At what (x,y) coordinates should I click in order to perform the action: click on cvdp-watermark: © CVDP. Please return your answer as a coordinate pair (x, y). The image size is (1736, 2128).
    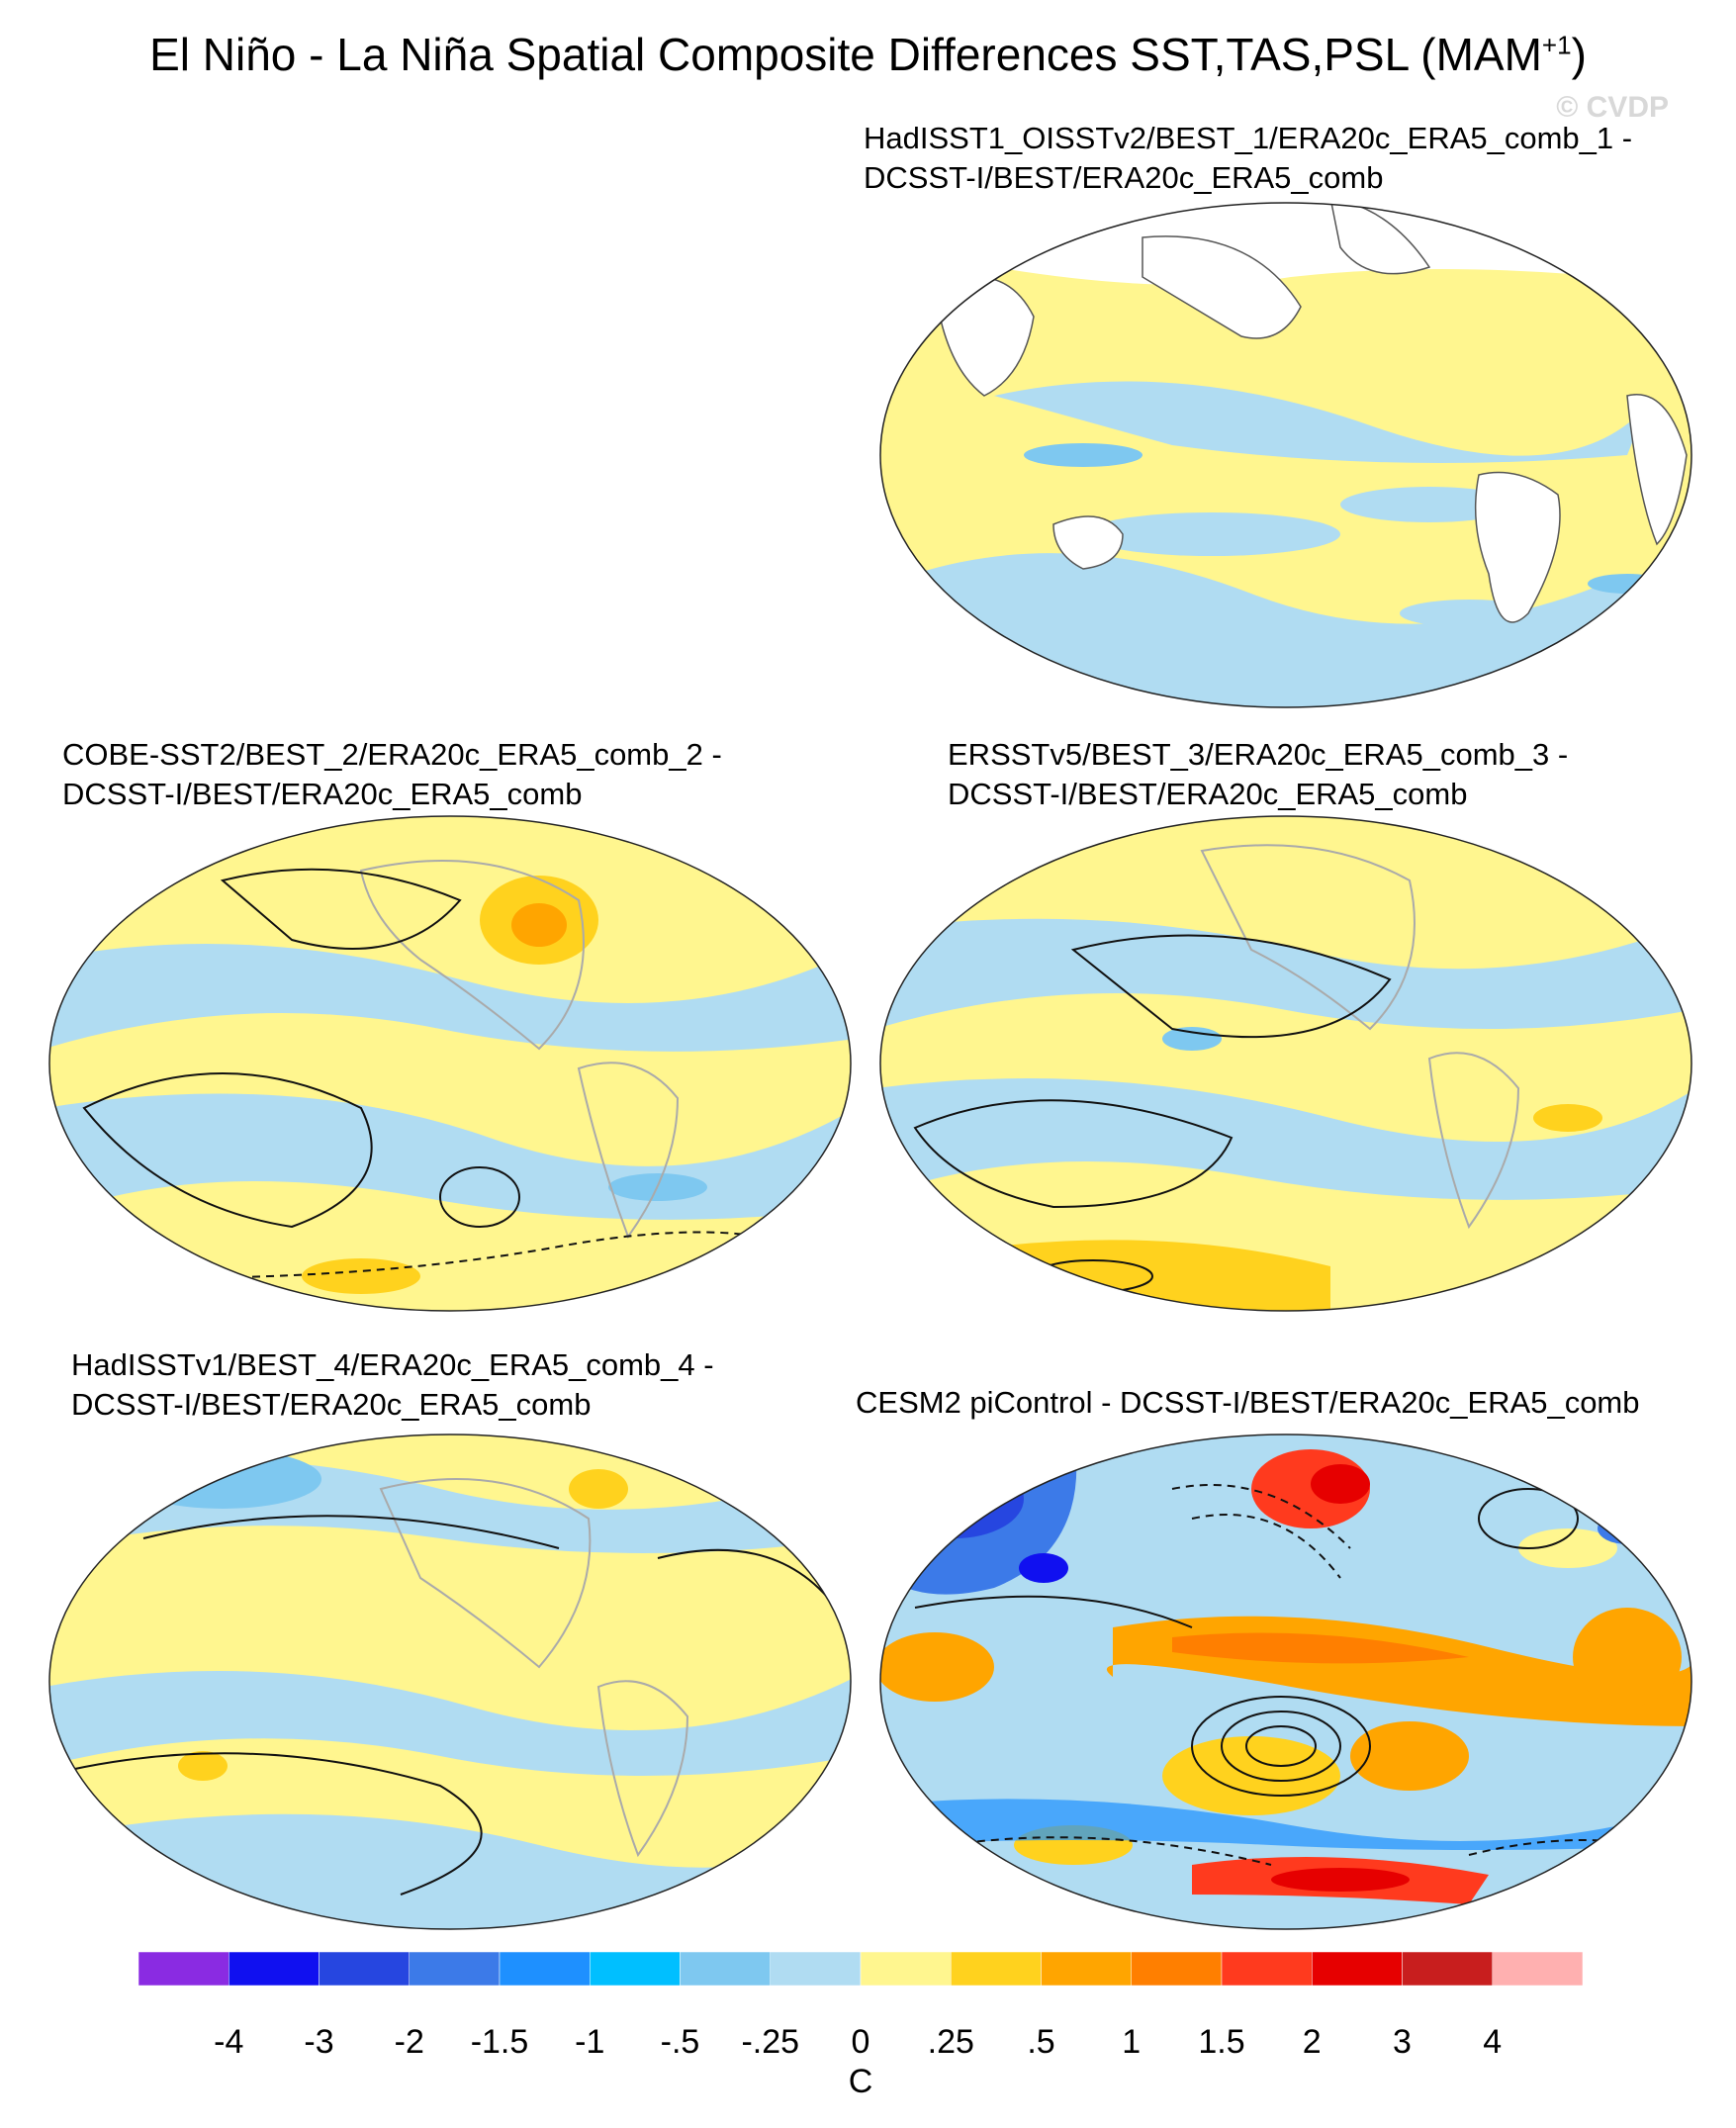
    Looking at the image, I should click on (1612, 107).